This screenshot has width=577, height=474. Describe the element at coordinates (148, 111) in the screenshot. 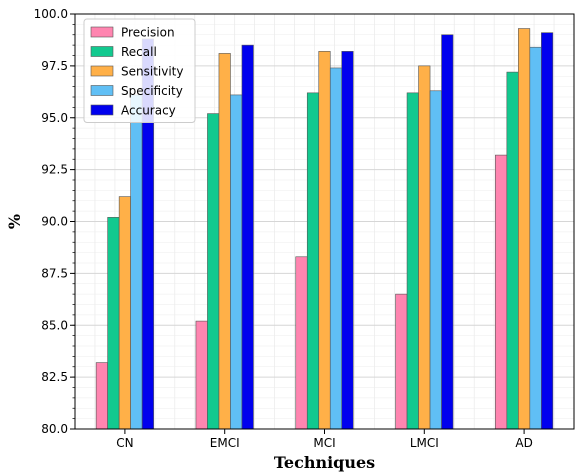

I see `legend-label-accuracy: Accuracy` at that location.